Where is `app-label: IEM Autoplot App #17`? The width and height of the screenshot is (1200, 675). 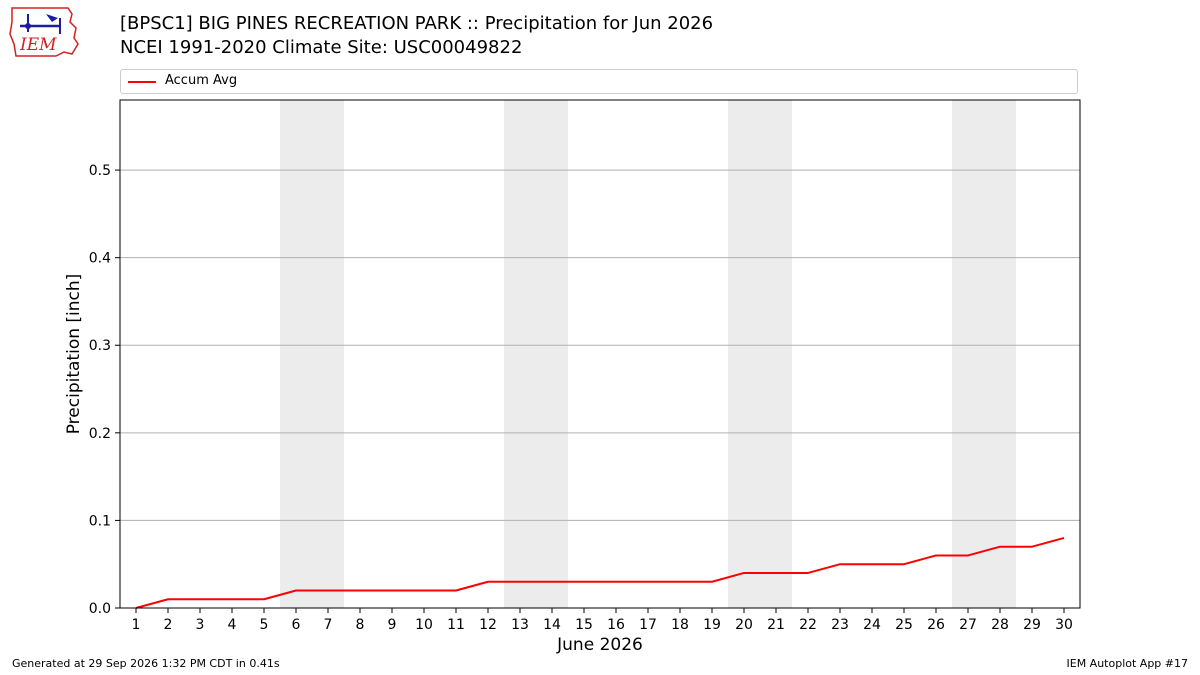
app-label: IEM Autoplot App #17 is located at coordinates (1127, 663).